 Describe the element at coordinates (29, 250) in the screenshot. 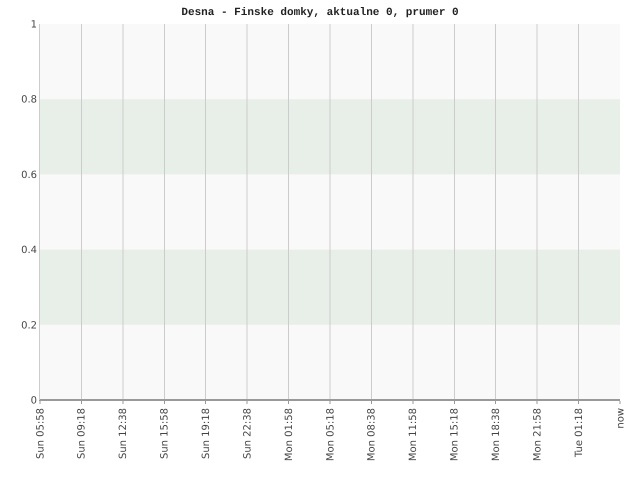

I see `y-tick-label: 0.4` at that location.